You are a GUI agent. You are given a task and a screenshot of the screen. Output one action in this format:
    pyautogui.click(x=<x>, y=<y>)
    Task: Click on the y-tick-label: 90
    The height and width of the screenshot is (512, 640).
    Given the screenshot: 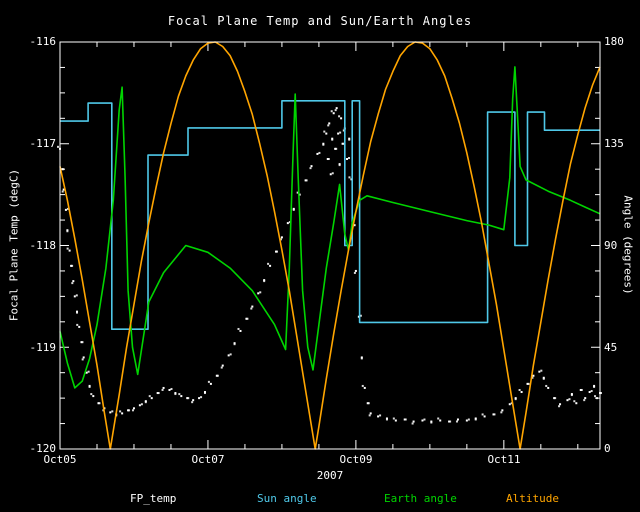 What is the action you would take?
    pyautogui.click(x=611, y=245)
    